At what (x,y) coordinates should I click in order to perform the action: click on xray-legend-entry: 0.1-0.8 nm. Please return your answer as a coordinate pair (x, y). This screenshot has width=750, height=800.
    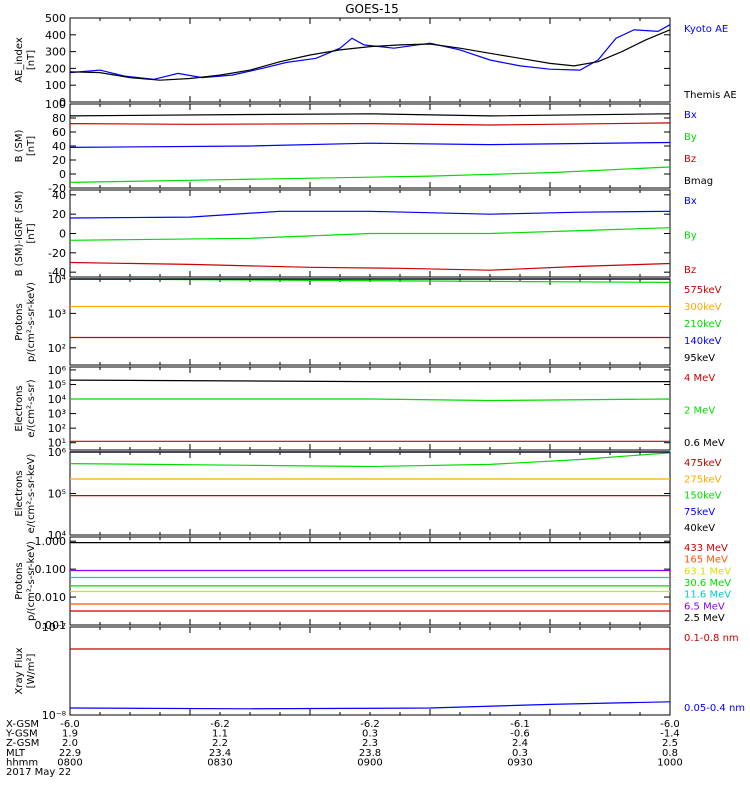
    Looking at the image, I should click on (711, 638).